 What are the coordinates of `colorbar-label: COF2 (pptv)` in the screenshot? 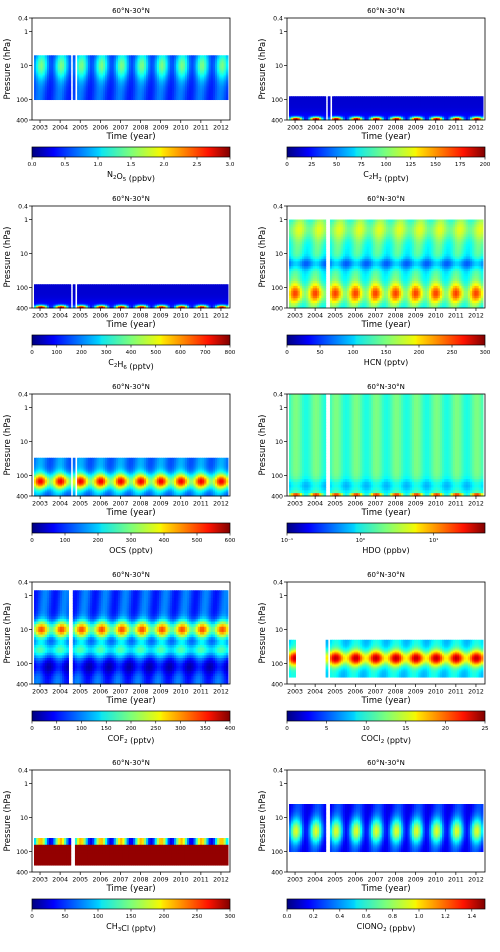 It's located at (131, 739).